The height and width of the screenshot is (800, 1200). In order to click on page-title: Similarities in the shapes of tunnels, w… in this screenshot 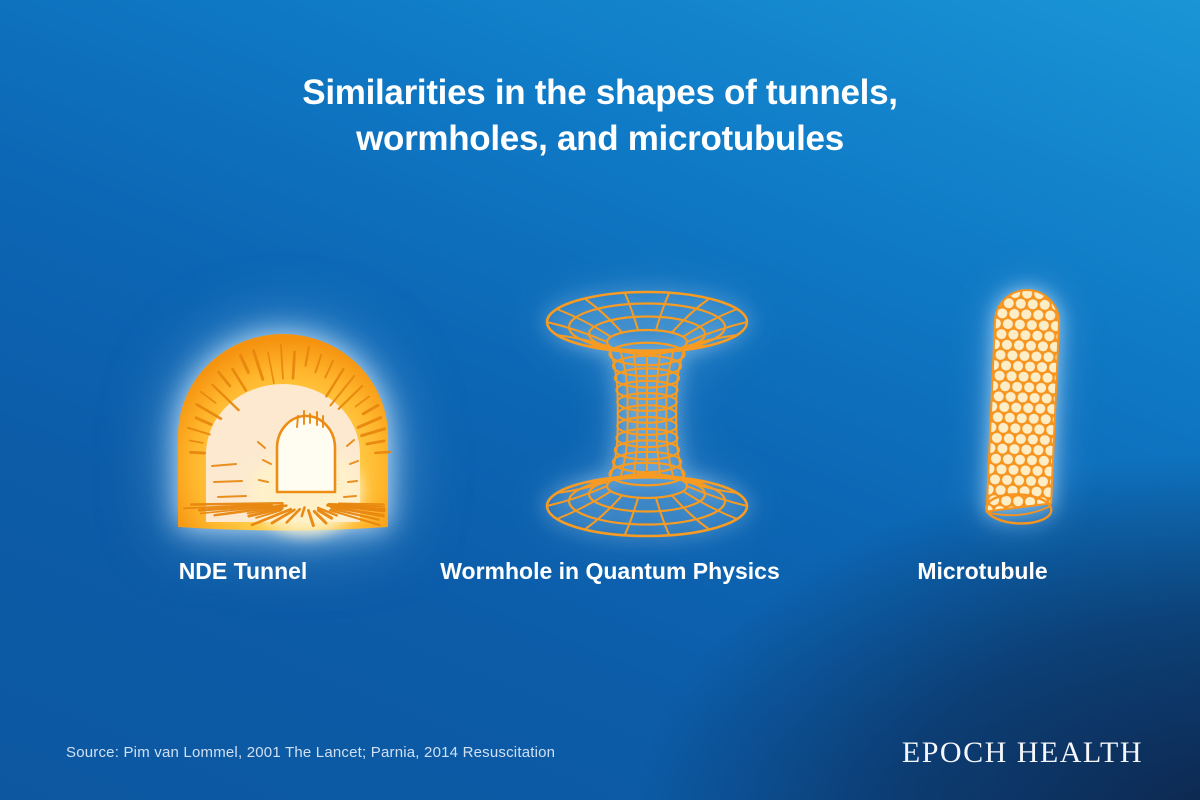, I will do `click(600, 116)`.